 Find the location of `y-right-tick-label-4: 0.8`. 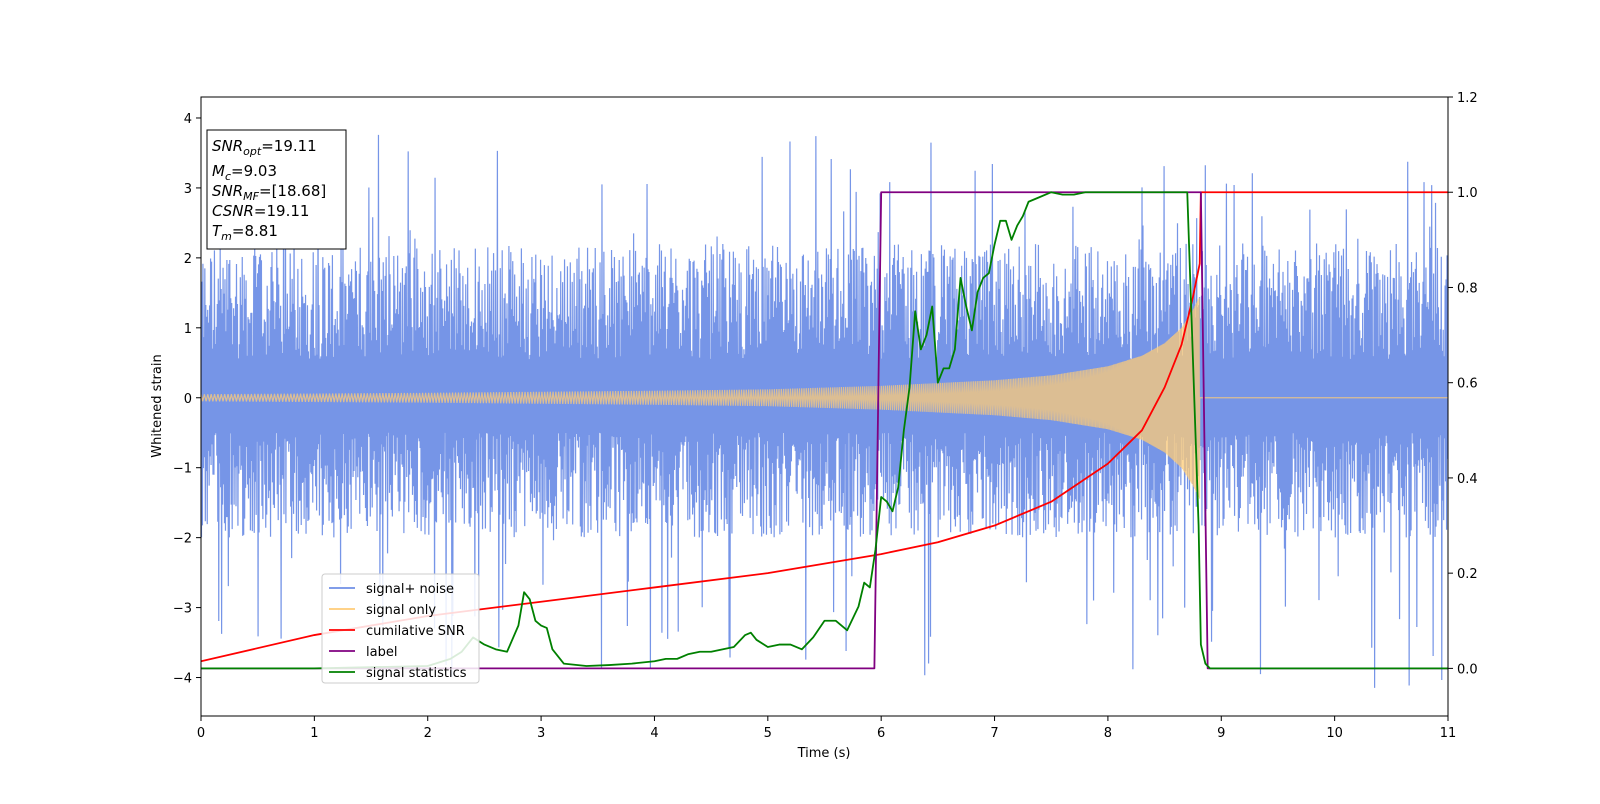

y-right-tick-label-4: 0.8 is located at coordinates (1467, 288).